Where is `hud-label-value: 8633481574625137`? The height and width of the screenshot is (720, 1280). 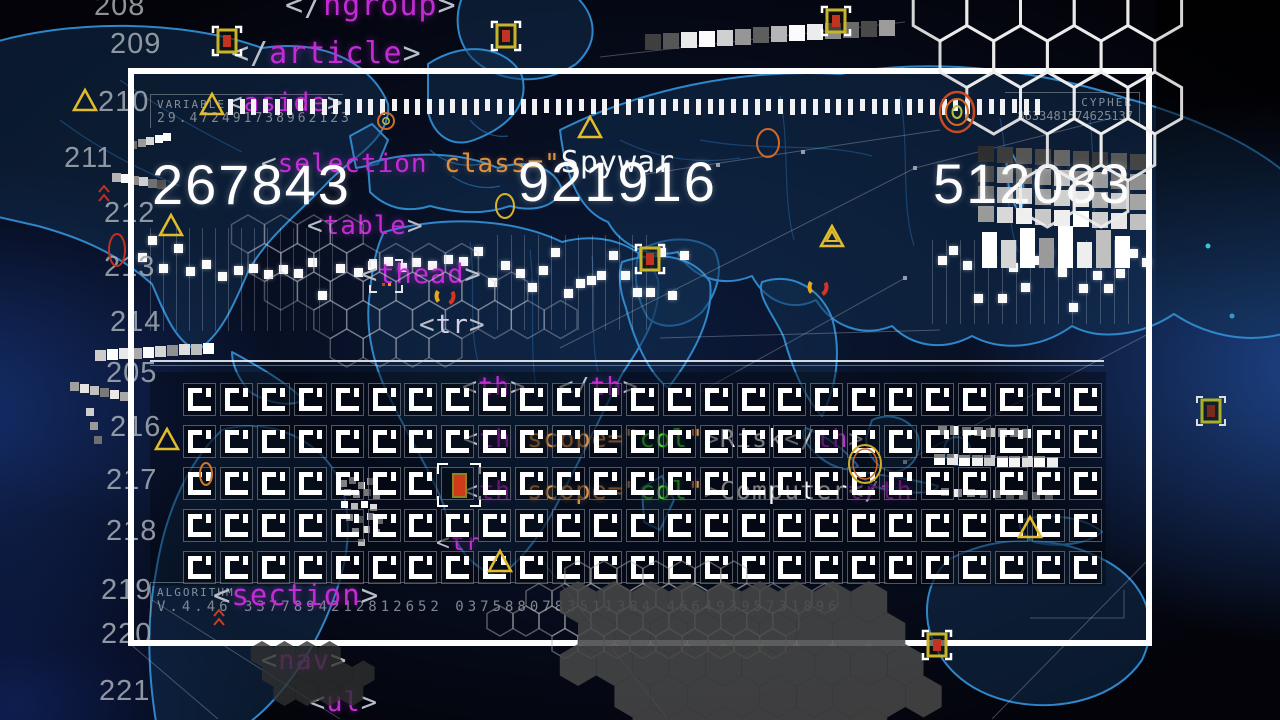
hud-label-value: 8633481574625137 is located at coordinates (1075, 116).